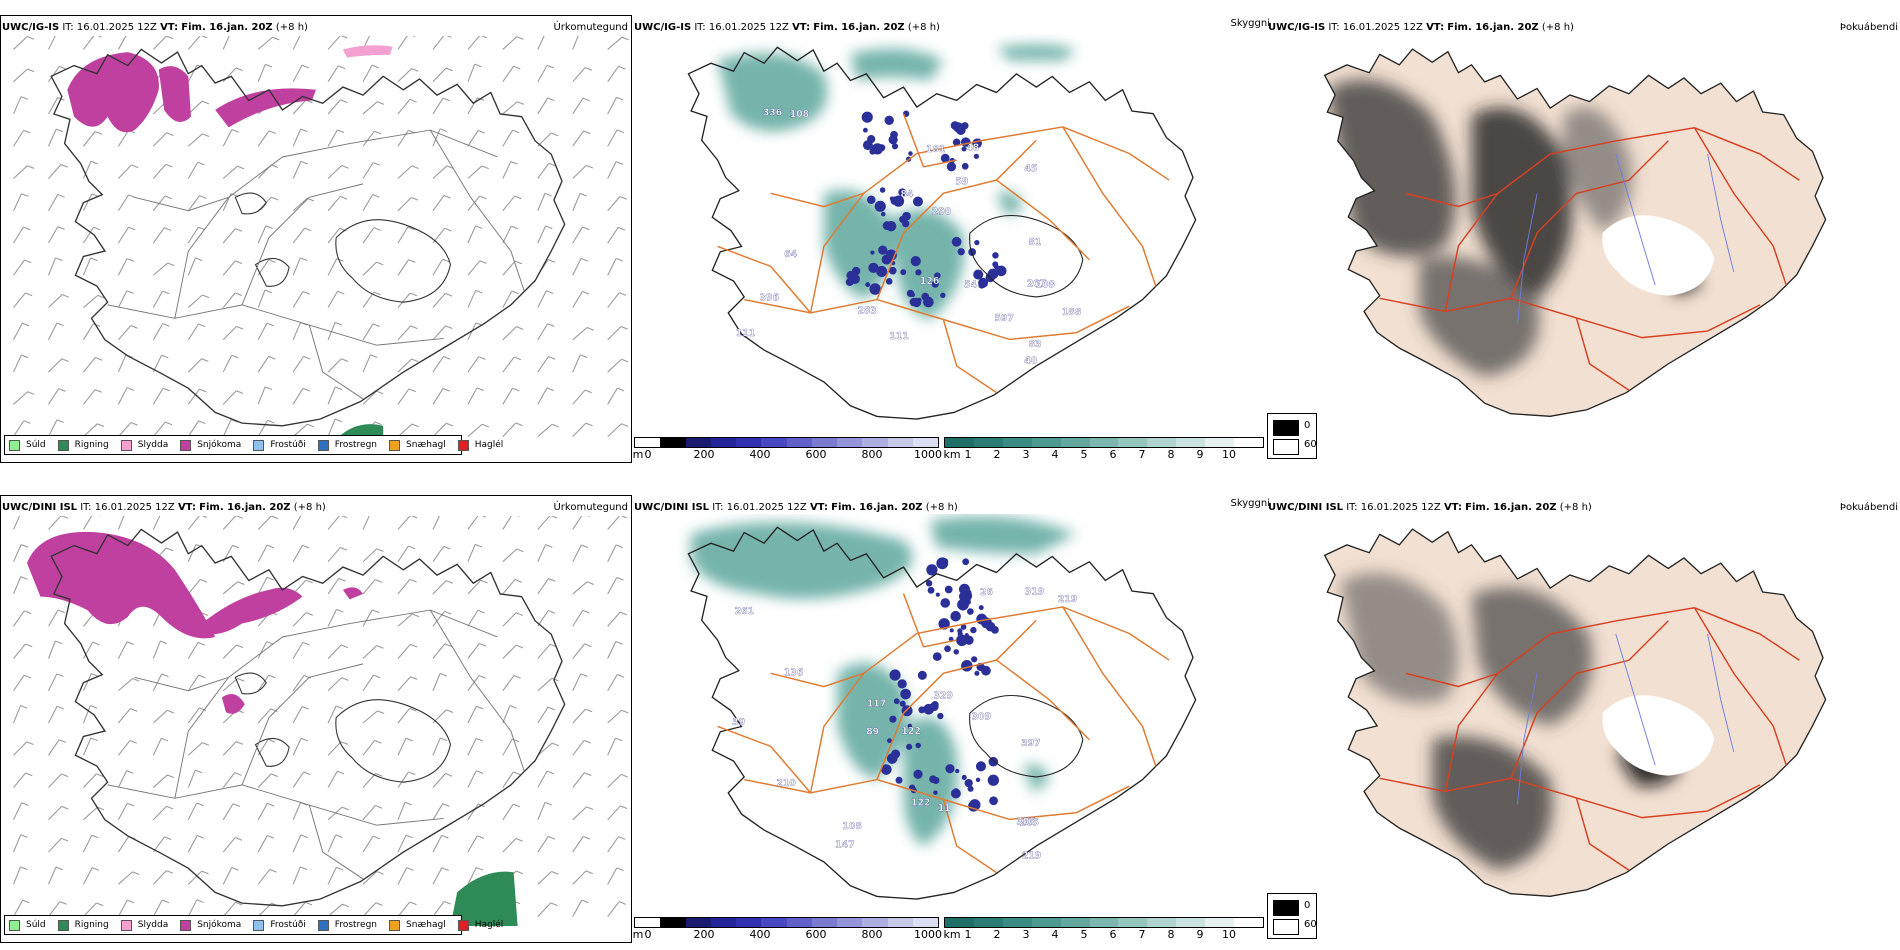 Image resolution: width=1900 pixels, height=950 pixels. Describe the element at coordinates (926, 209) in the screenshot. I see `high-terrain-areas` at that location.